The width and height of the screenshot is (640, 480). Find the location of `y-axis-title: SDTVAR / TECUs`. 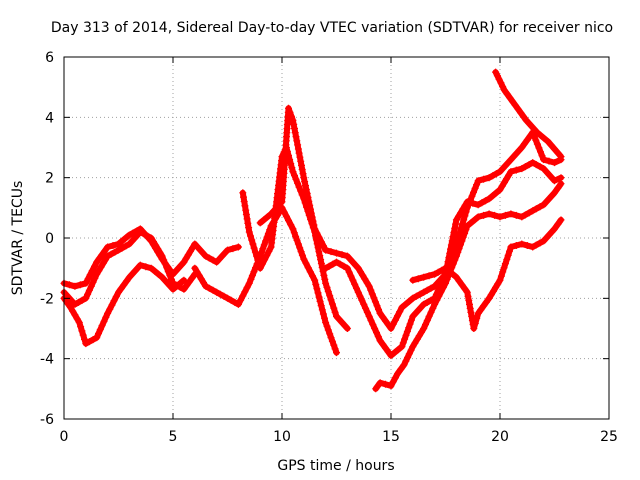

y-axis-title: SDTVAR / TECUs is located at coordinates (18, 238).